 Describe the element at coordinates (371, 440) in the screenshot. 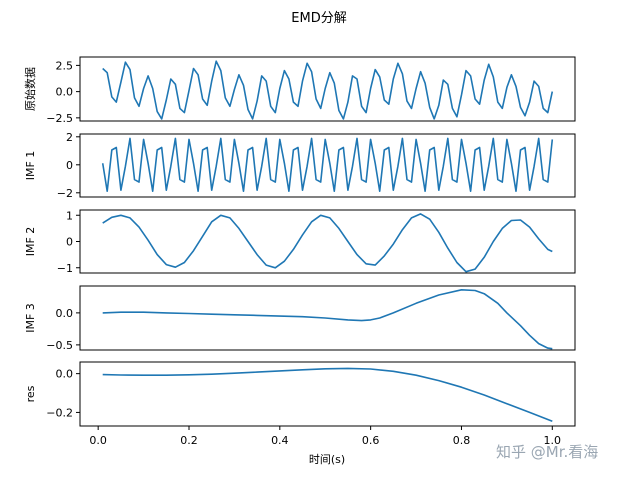

I see `xtick-label: 0.6` at that location.